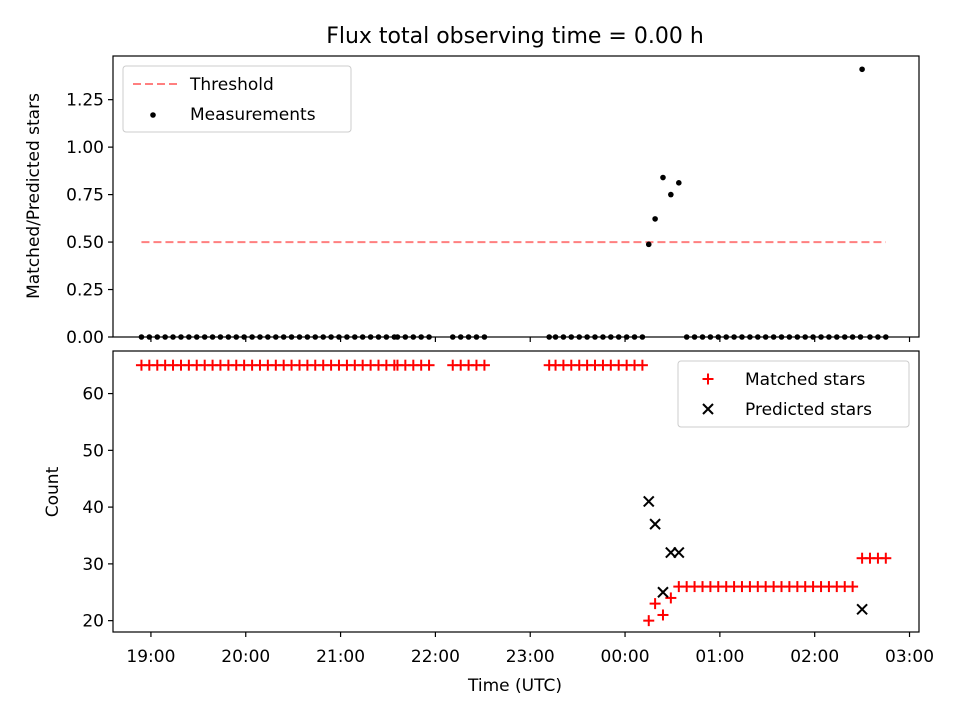 The height and width of the screenshot is (720, 960). Describe the element at coordinates (530, 339) in the screenshot. I see `top-x-ticks` at that location.